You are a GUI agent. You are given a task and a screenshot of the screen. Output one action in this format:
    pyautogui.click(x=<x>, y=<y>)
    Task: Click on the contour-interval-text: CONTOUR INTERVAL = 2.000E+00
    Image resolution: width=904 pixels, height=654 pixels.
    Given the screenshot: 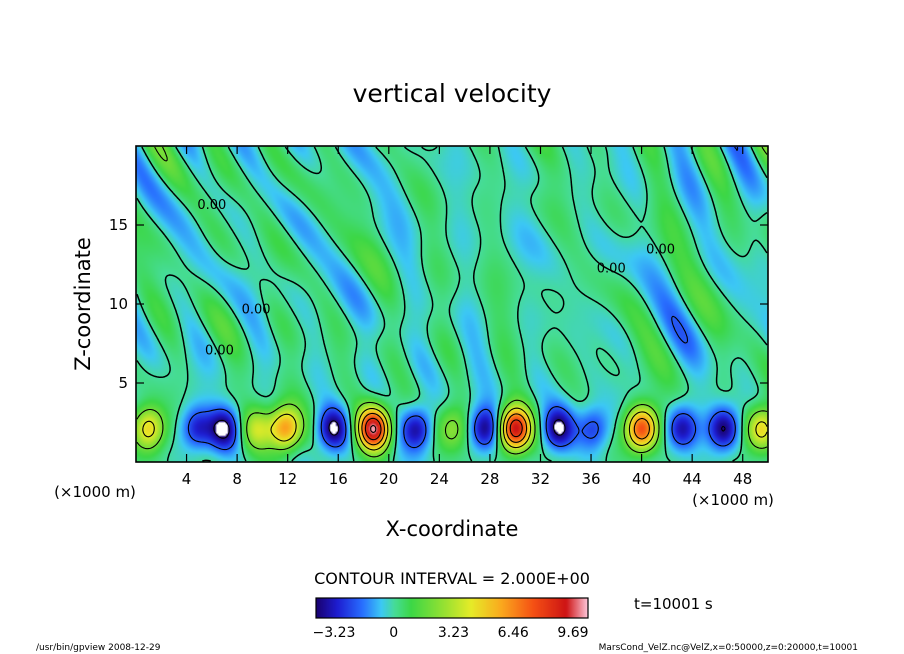 What is the action you would take?
    pyautogui.click(x=452, y=578)
    